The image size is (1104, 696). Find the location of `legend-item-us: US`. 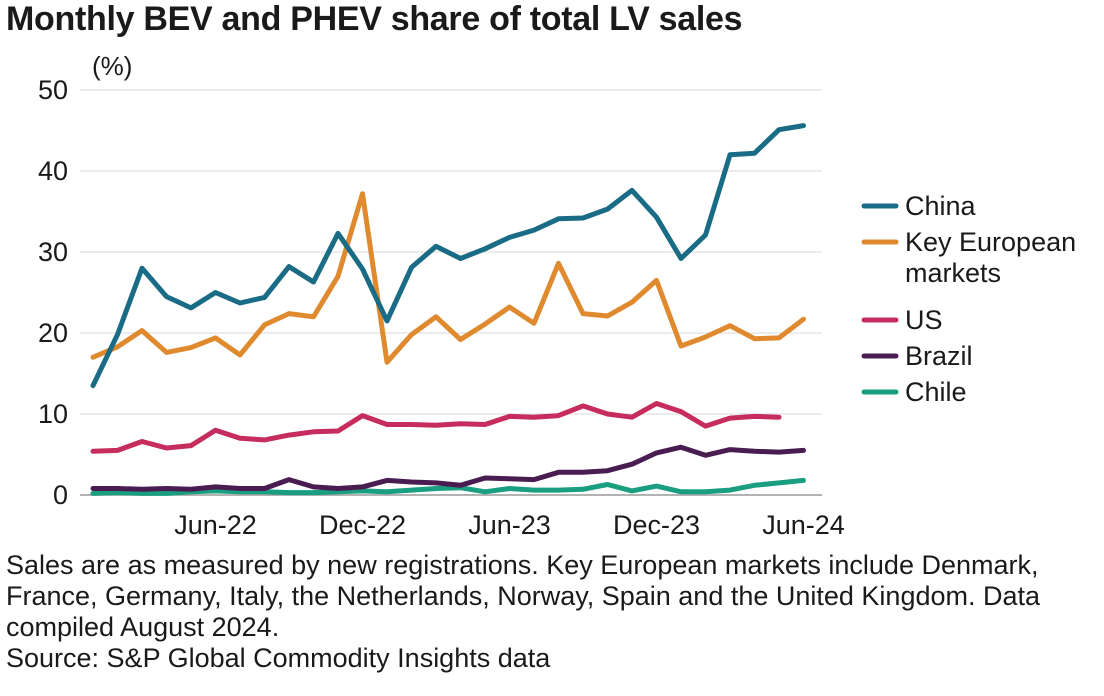

legend-item-us: US is located at coordinates (902, 320).